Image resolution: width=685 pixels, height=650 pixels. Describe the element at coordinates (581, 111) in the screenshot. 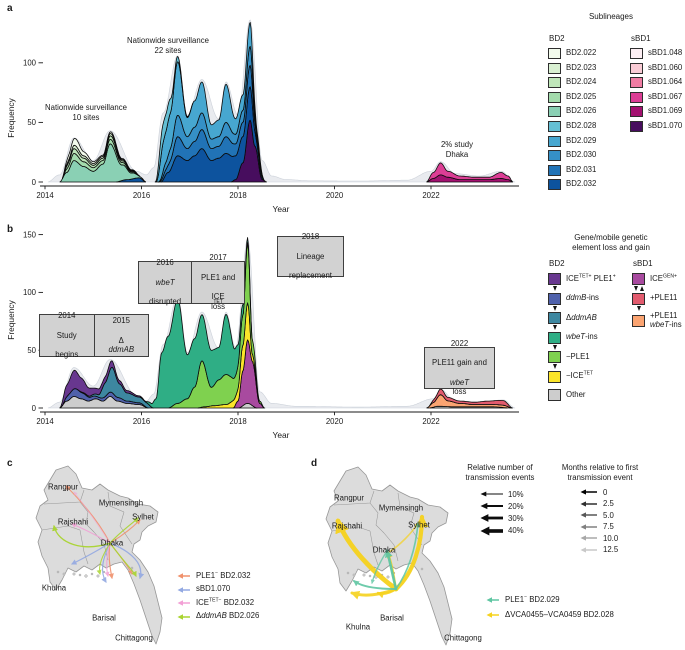

I see `legend-item-label: BD2.026` at that location.